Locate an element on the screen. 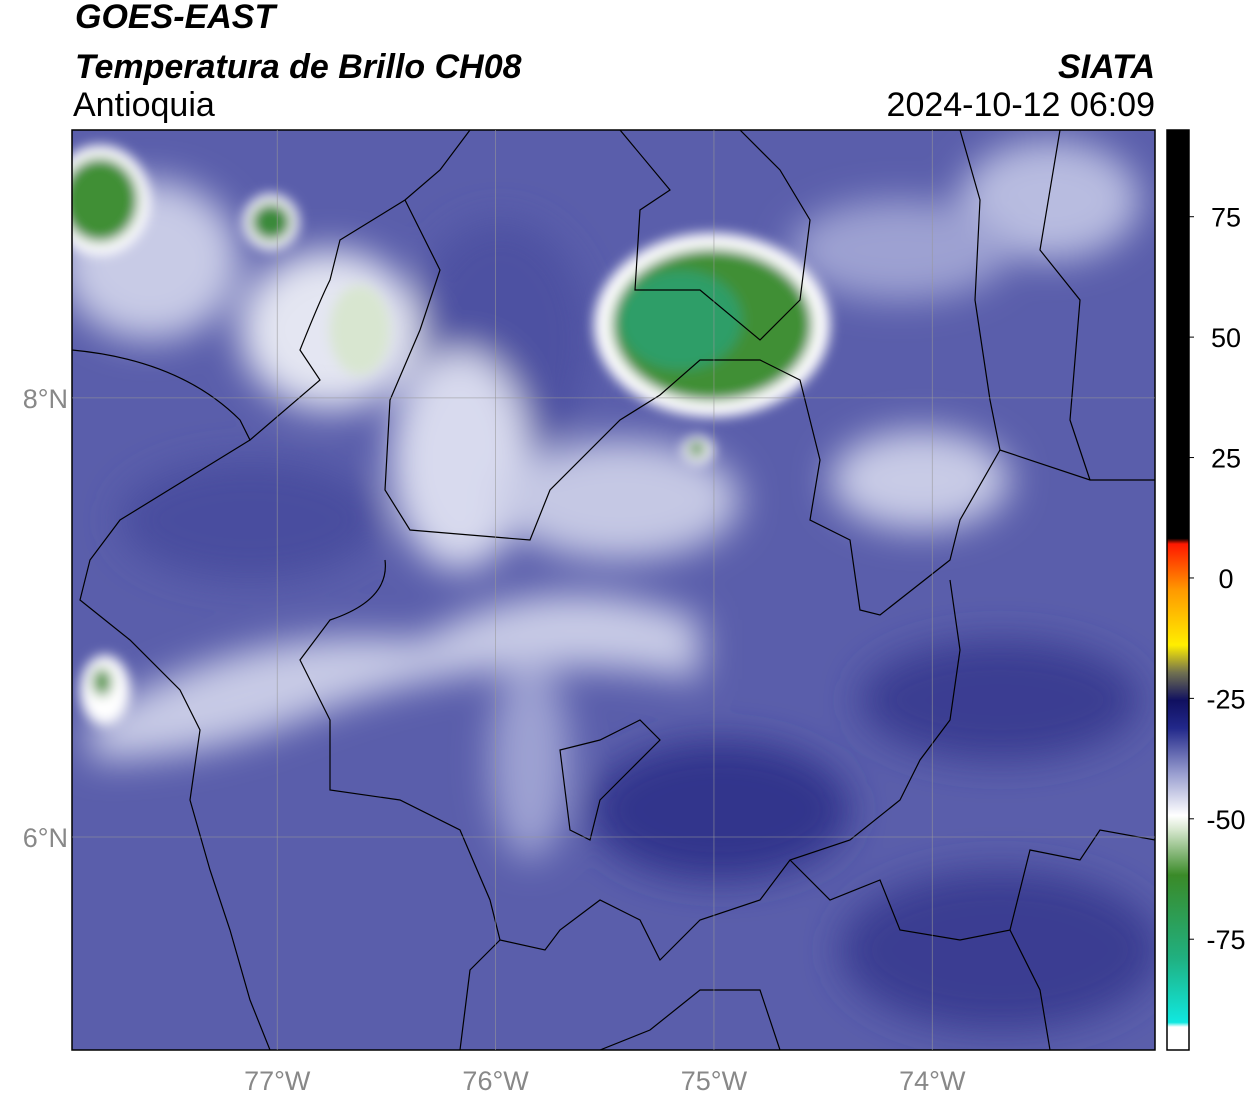 This screenshot has width=1252, height=1099. colorbar-tick-label: -50 is located at coordinates (1225, 820).